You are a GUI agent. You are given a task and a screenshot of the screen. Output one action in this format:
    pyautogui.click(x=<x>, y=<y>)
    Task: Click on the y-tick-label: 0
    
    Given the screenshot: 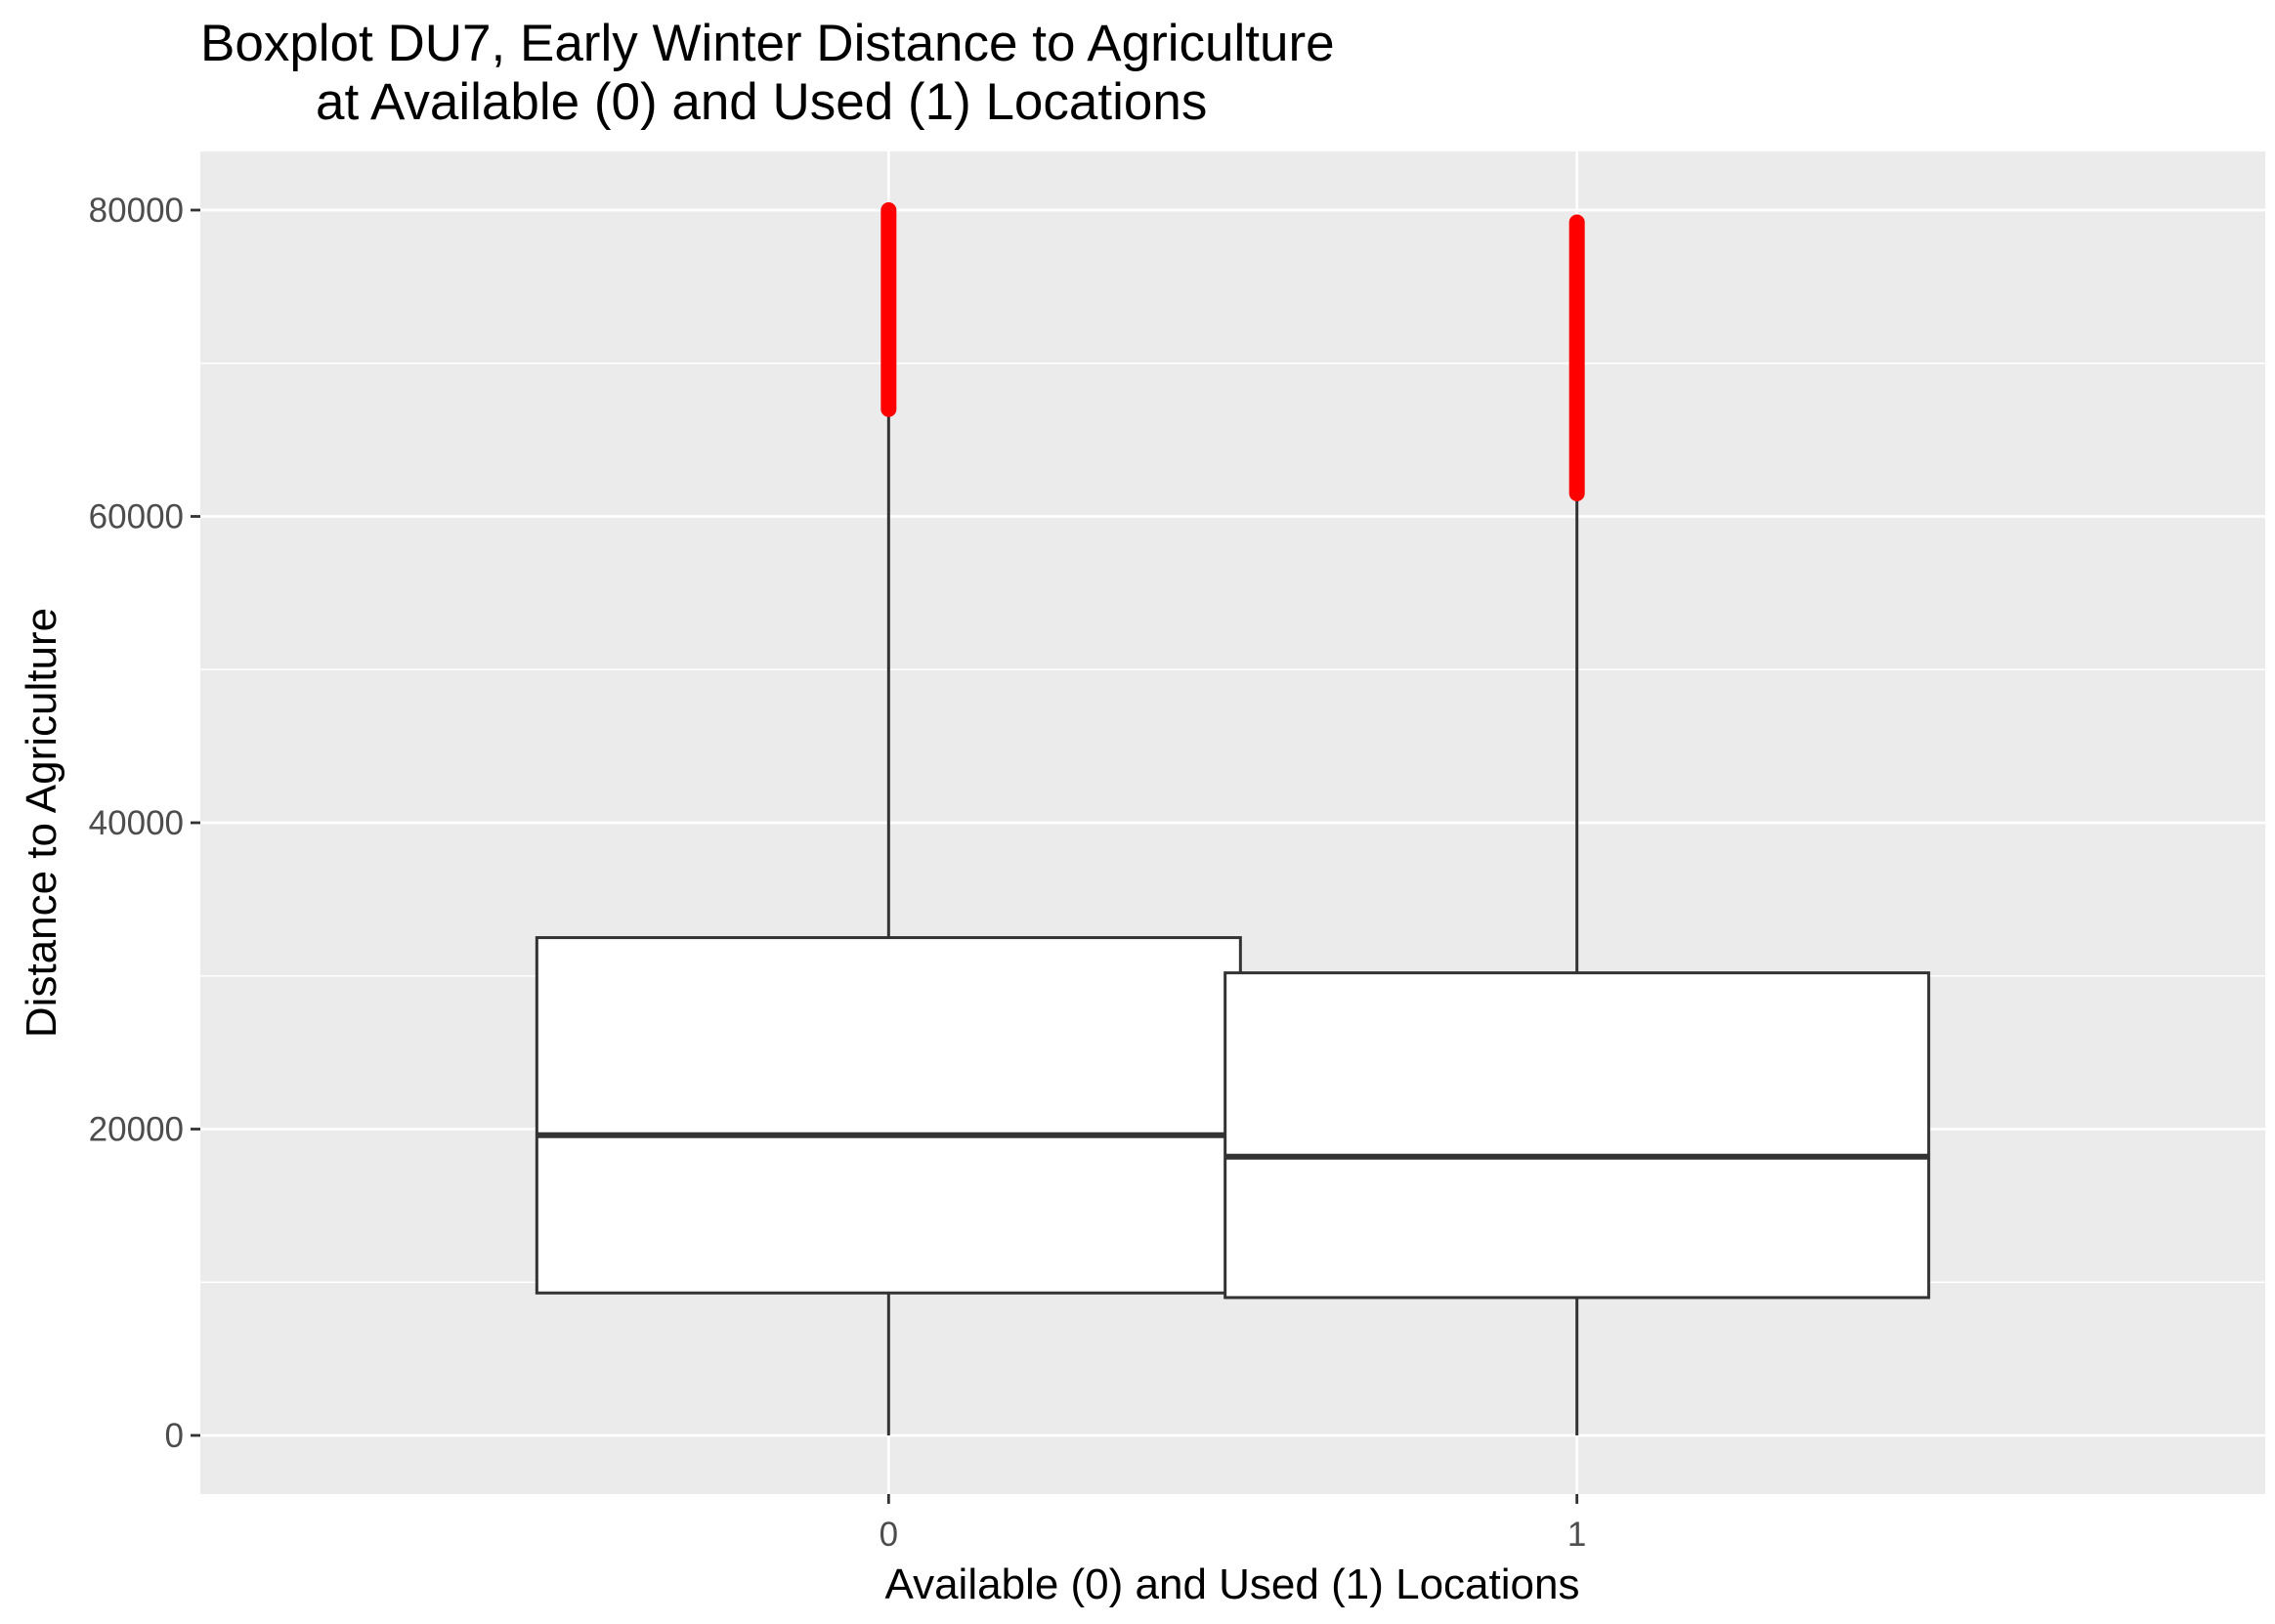 What is the action you would take?
    pyautogui.click(x=174, y=1436)
    